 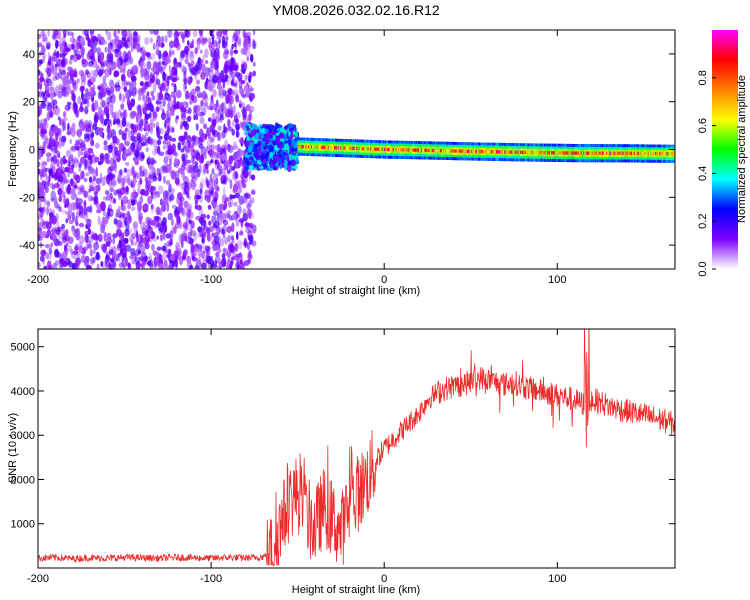 I want to click on colorbar-tick-label: 0.6, so click(x=703, y=125).